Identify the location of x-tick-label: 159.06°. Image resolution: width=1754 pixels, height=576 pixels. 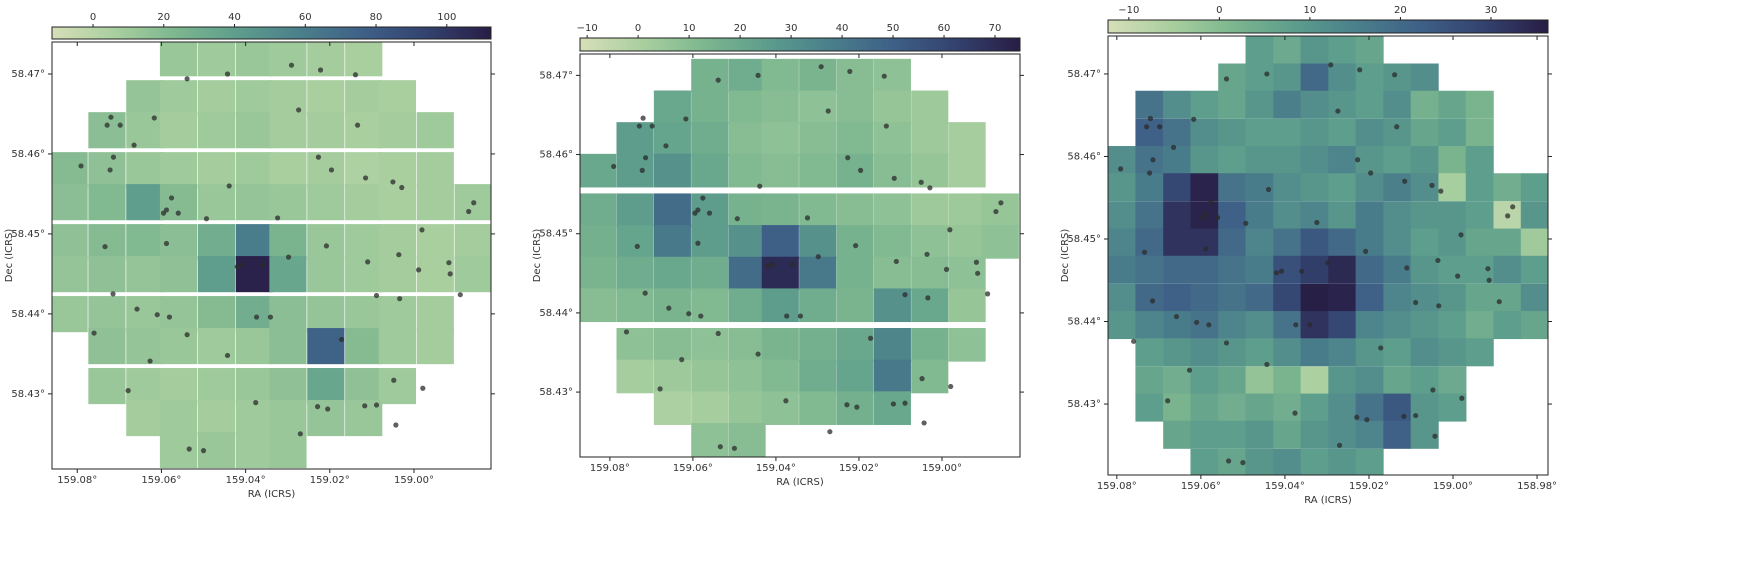
(693, 468).